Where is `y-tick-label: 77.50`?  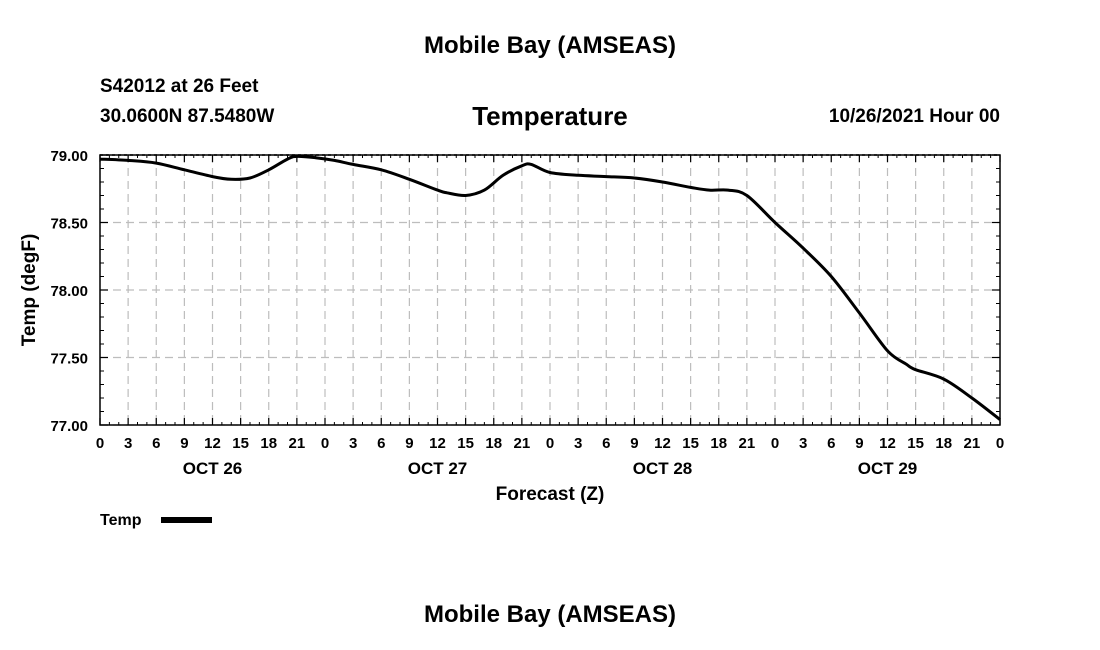
y-tick-label: 77.50 is located at coordinates (69, 359).